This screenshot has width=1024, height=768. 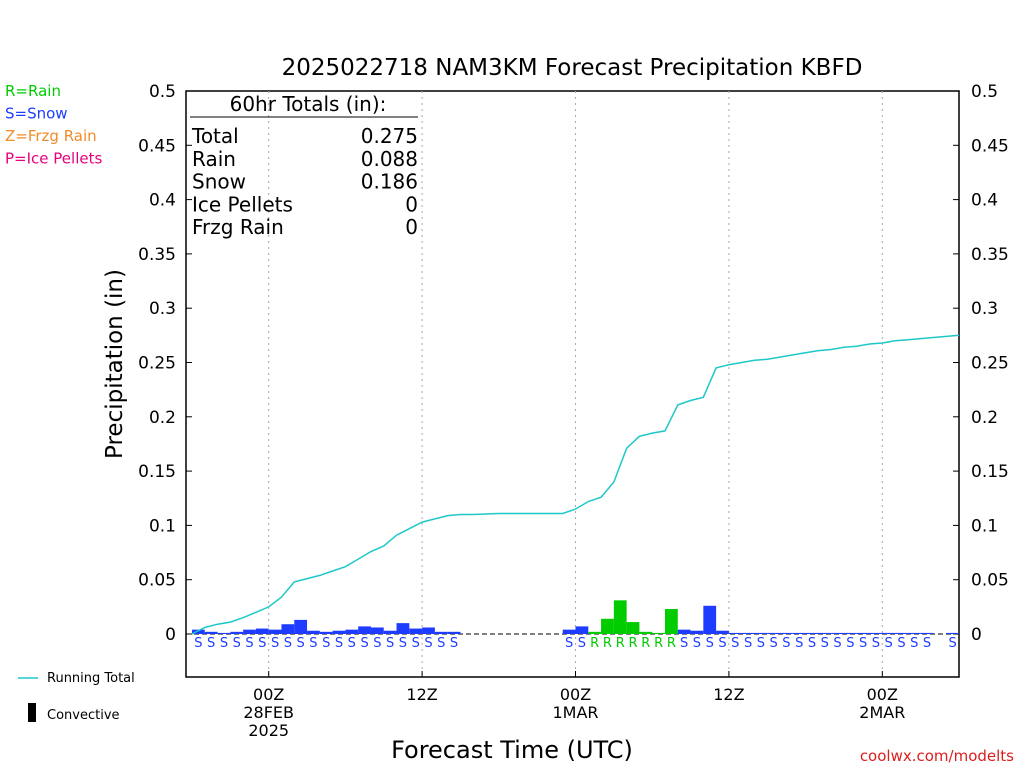 I want to click on y-tick-label: 0.2, so click(x=162, y=418).